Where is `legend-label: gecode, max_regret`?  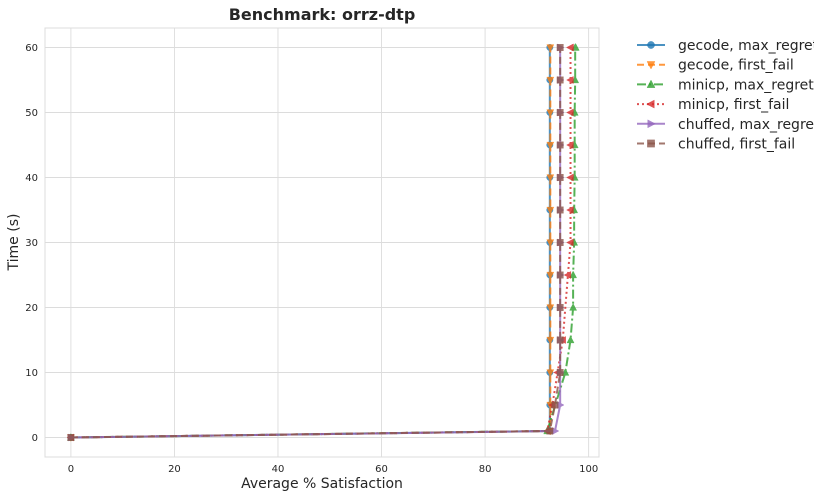 legend-label: gecode, max_regret is located at coordinates (746, 46).